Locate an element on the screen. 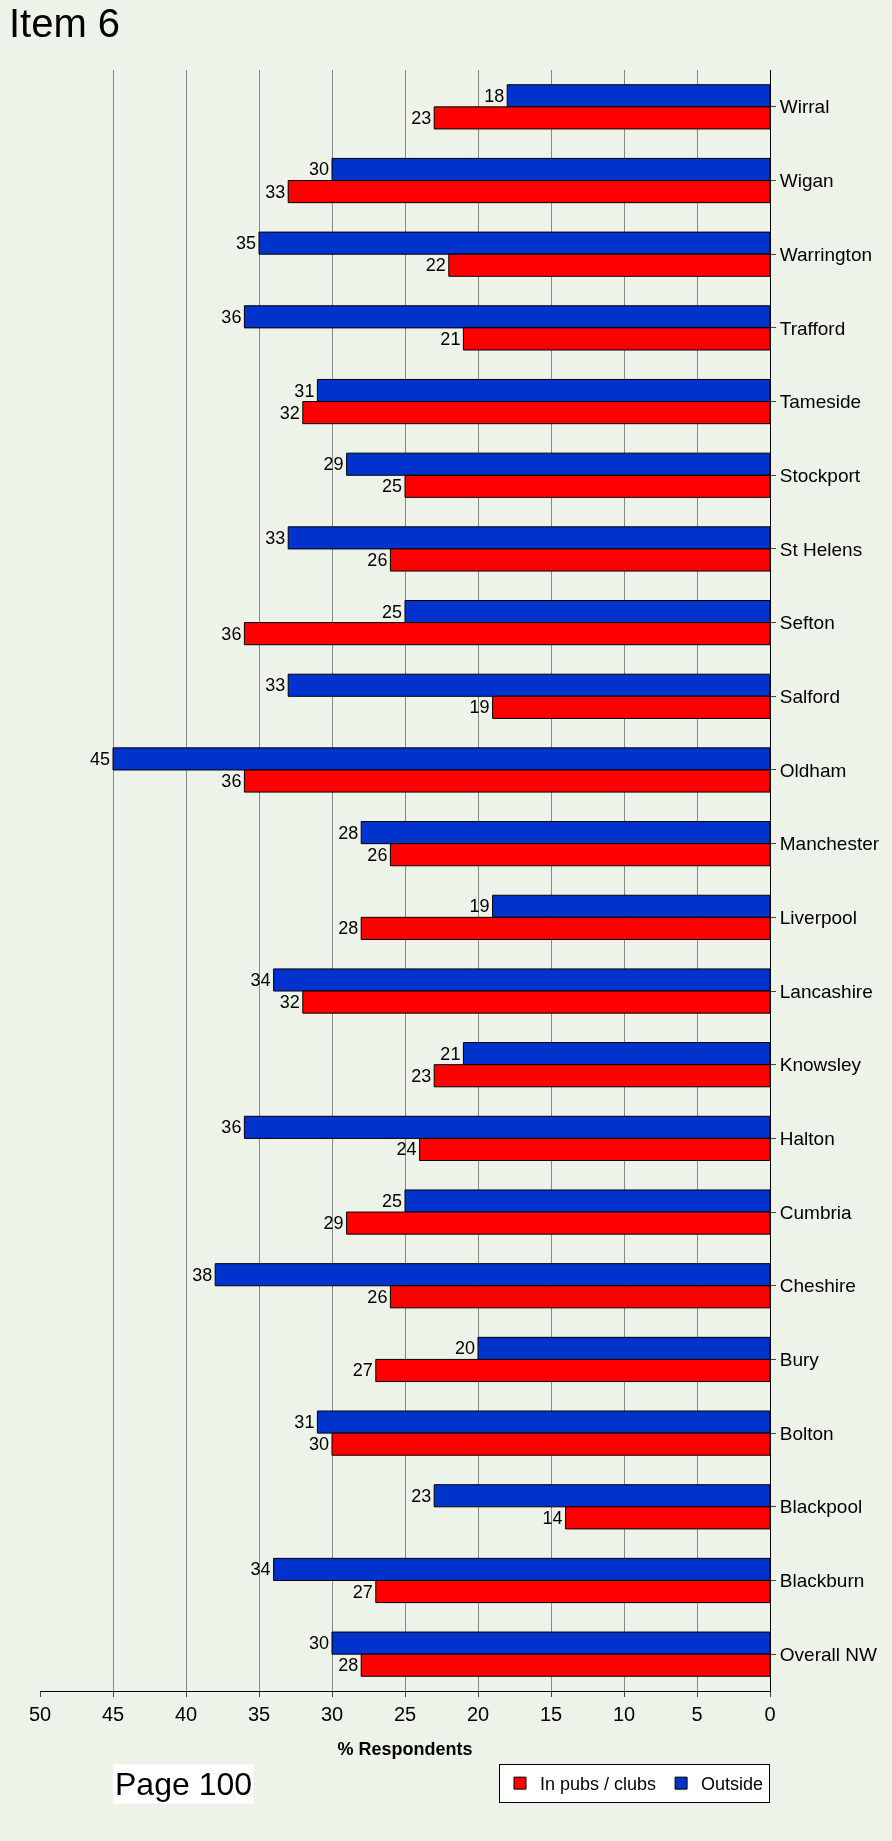  x-tick-label: 45 is located at coordinates (113, 1714).